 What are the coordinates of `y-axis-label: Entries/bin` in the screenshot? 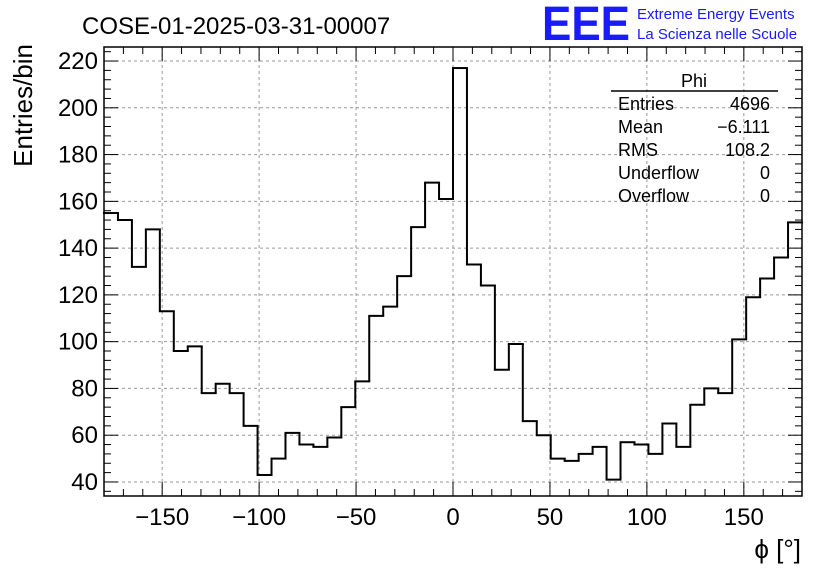 It's located at (23, 105).